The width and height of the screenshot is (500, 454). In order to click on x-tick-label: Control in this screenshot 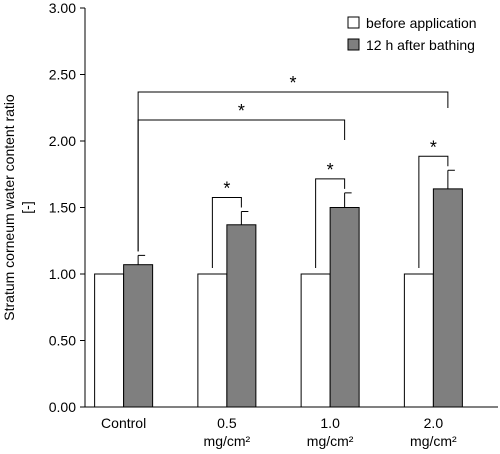, I will do `click(123, 423)`.